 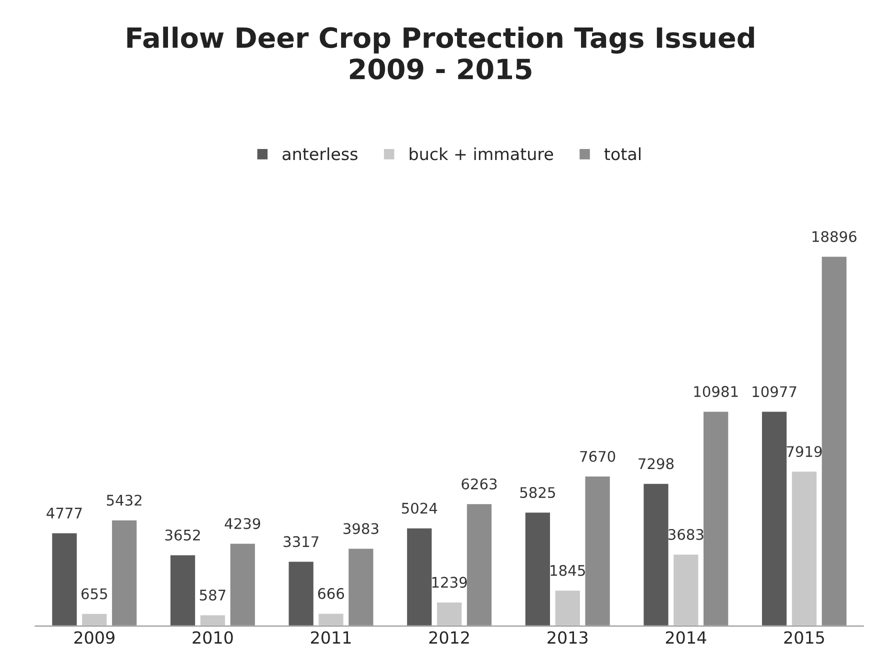 I want to click on x-tick-label: 2015, so click(x=804, y=637).